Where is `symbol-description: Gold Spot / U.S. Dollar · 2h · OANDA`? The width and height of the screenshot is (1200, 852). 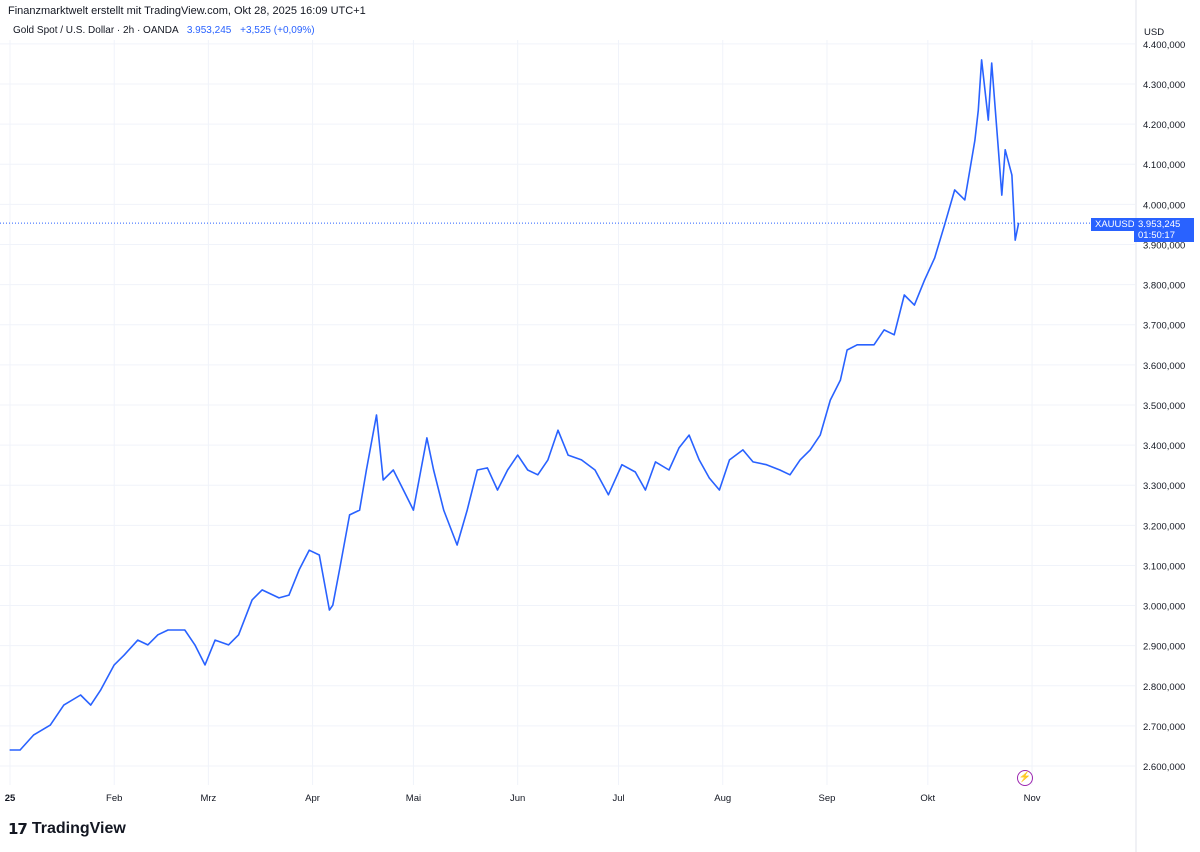
symbol-description: Gold Spot / U.S. Dollar · 2h · OANDA is located at coordinates (96, 30).